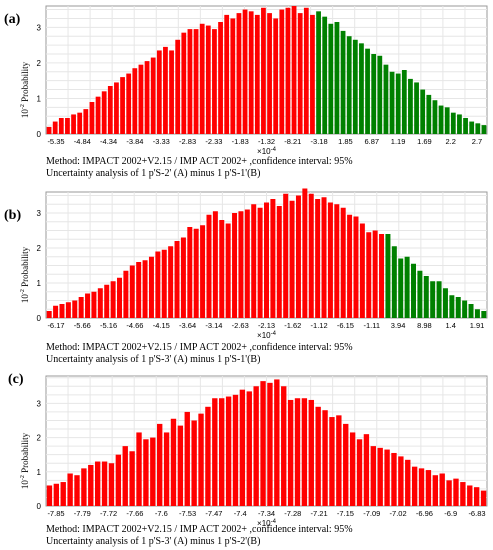 The image size is (493, 550). I want to click on y-tick-label: 1, so click(39, 283).